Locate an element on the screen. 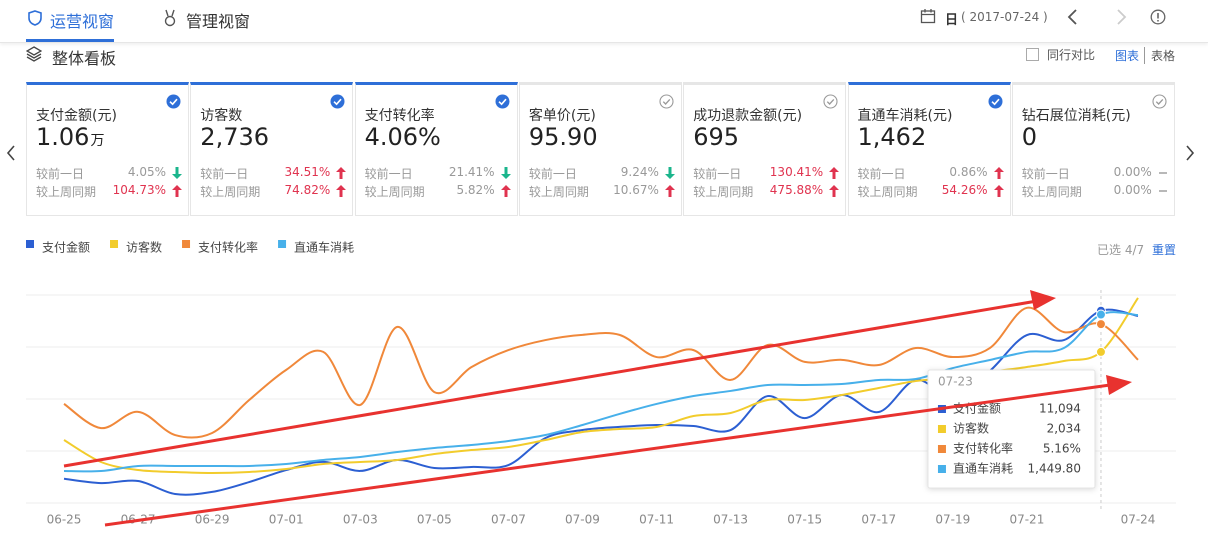 This screenshot has width=1208, height=553. compare-row: 较上周同期 475.88% is located at coordinates (766, 191).